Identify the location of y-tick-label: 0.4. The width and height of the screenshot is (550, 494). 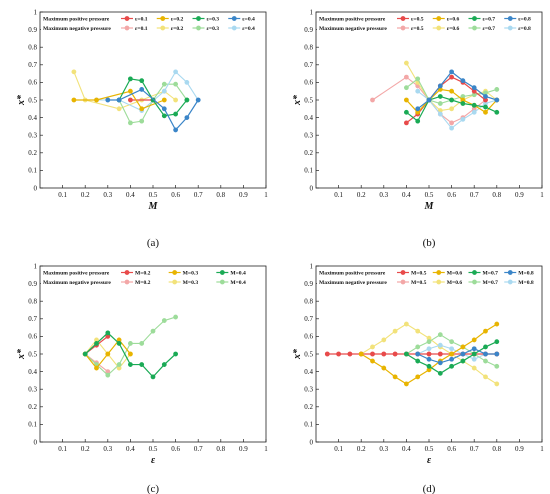
(308, 372).